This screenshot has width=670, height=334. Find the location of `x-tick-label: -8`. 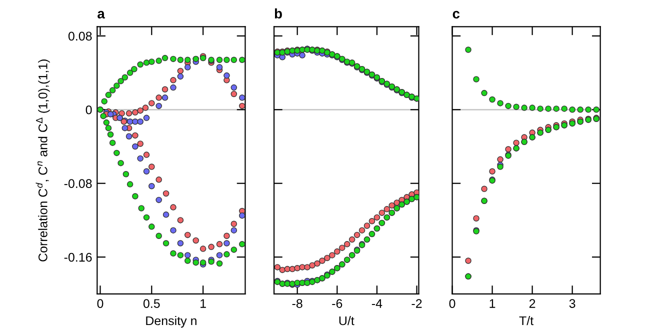

x-tick-label: -8 is located at coordinates (297, 303).